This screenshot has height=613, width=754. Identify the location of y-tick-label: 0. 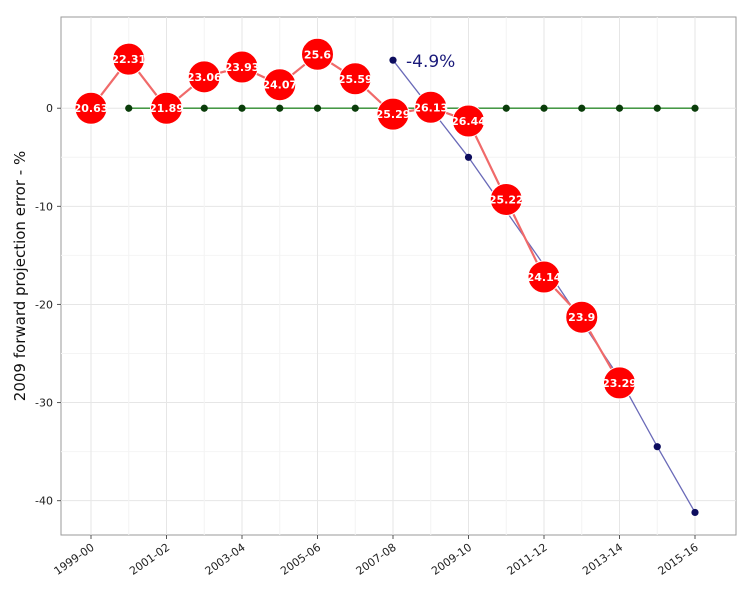
(49, 108).